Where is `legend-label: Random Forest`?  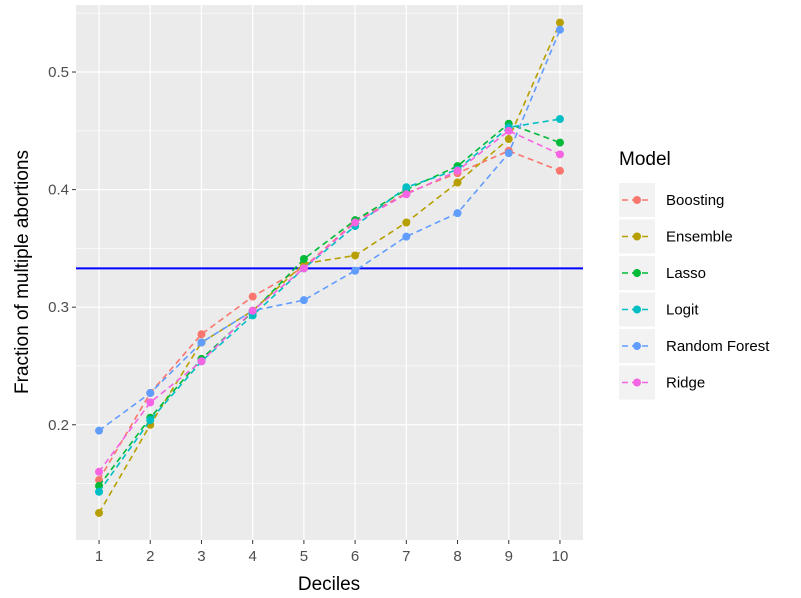 legend-label: Random Forest is located at coordinates (718, 346).